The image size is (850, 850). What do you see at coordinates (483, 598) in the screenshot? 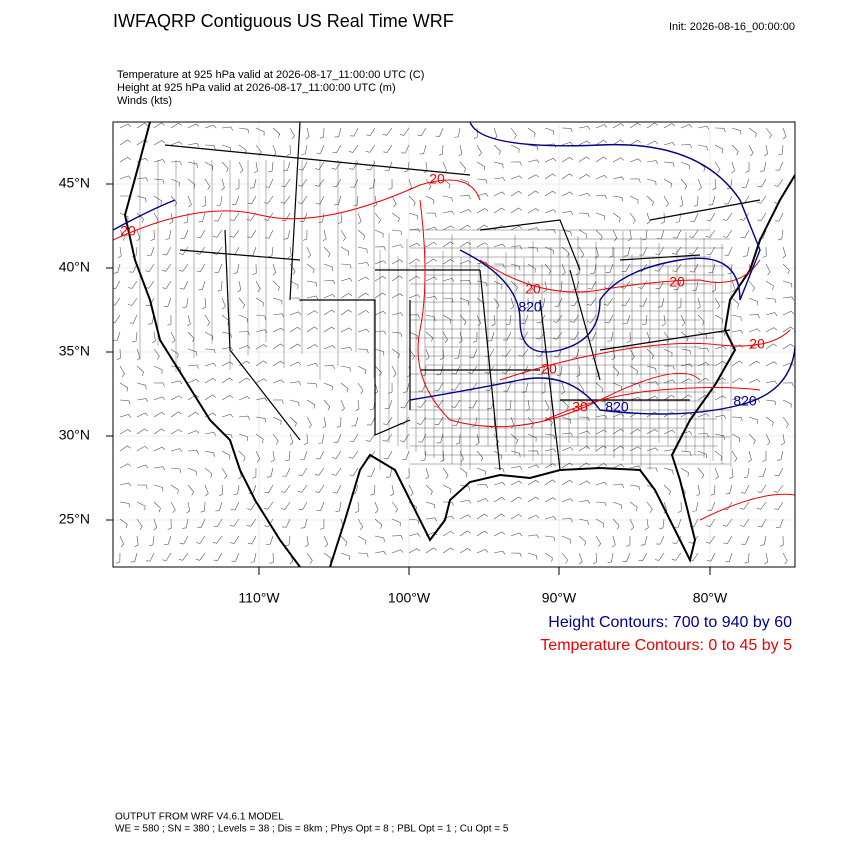
I see `lon-labels: 110°W 100°W 90°W 80°W` at bounding box center [483, 598].